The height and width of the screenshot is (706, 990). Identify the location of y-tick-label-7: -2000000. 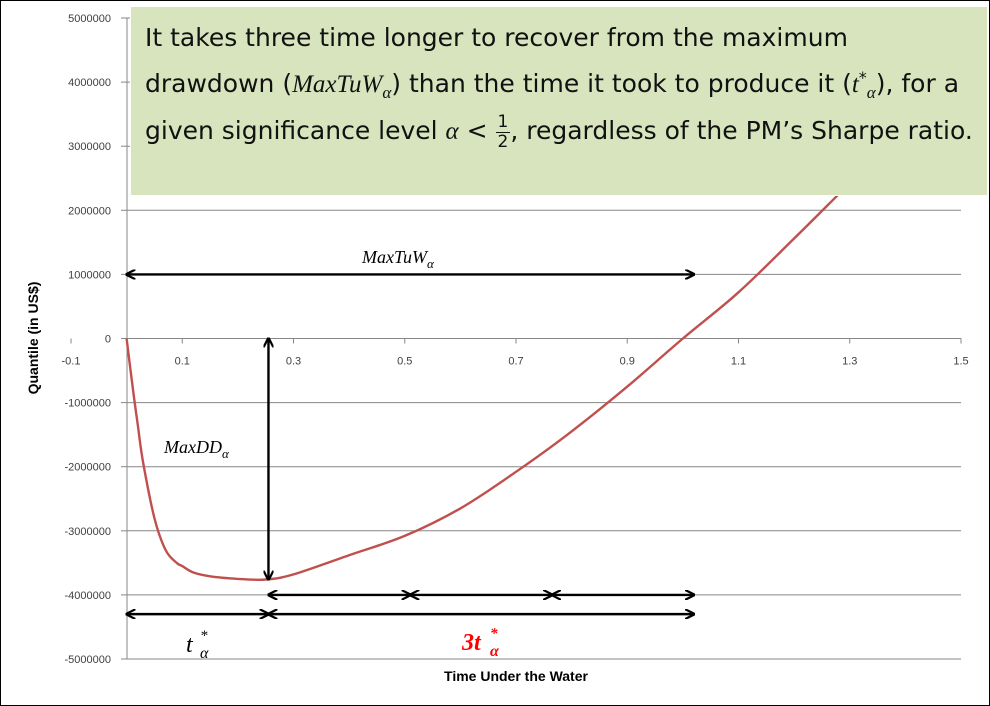
(88, 468).